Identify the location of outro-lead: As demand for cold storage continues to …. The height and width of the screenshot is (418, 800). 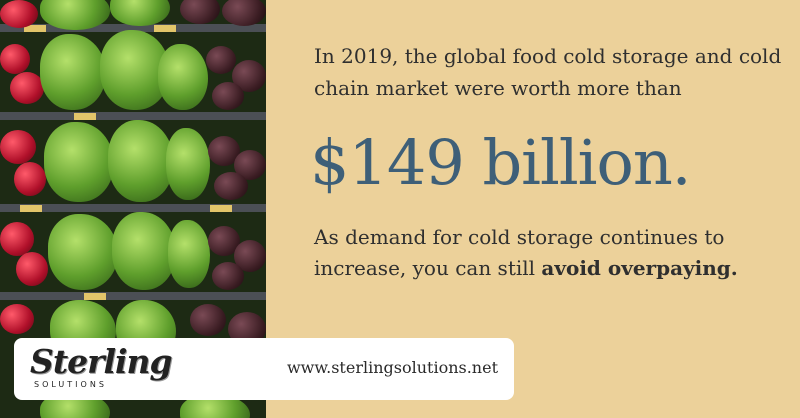
(519, 252).